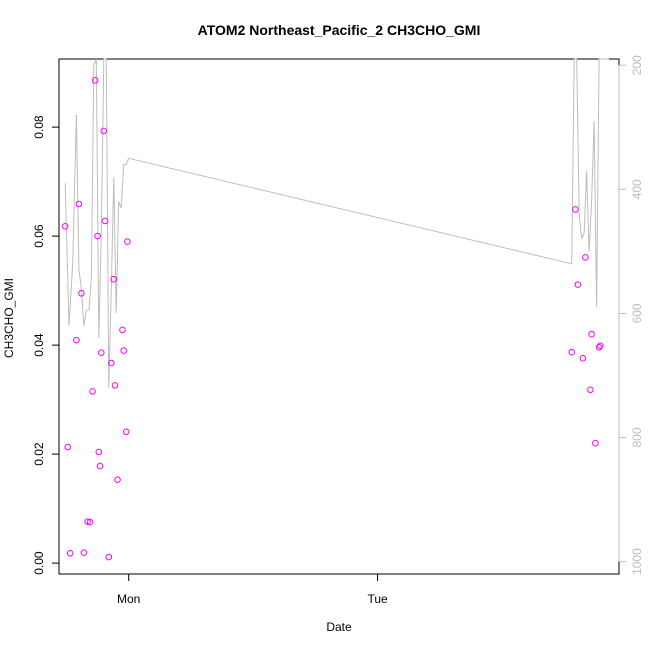 This screenshot has height=650, width=650. Describe the element at coordinates (128, 599) in the screenshot. I see `x-tick-label: Mon` at that location.